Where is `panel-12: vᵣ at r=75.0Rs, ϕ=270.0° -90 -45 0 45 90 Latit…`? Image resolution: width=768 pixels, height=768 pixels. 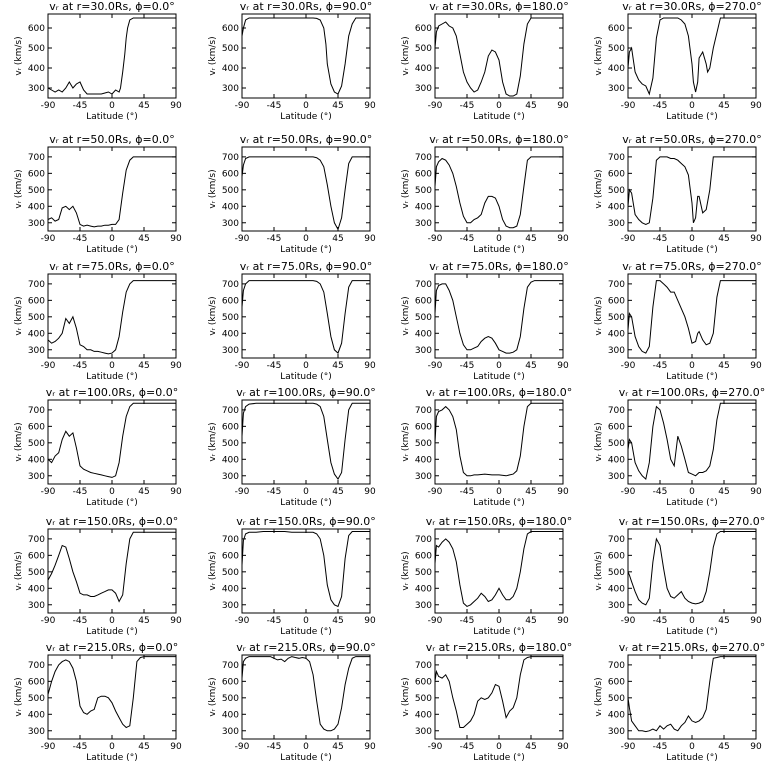
panel-12: vᵣ at r=75.0Rs, ϕ=270.0° -90 -45 0 45 90 Latit… is located at coordinates (678, 321).